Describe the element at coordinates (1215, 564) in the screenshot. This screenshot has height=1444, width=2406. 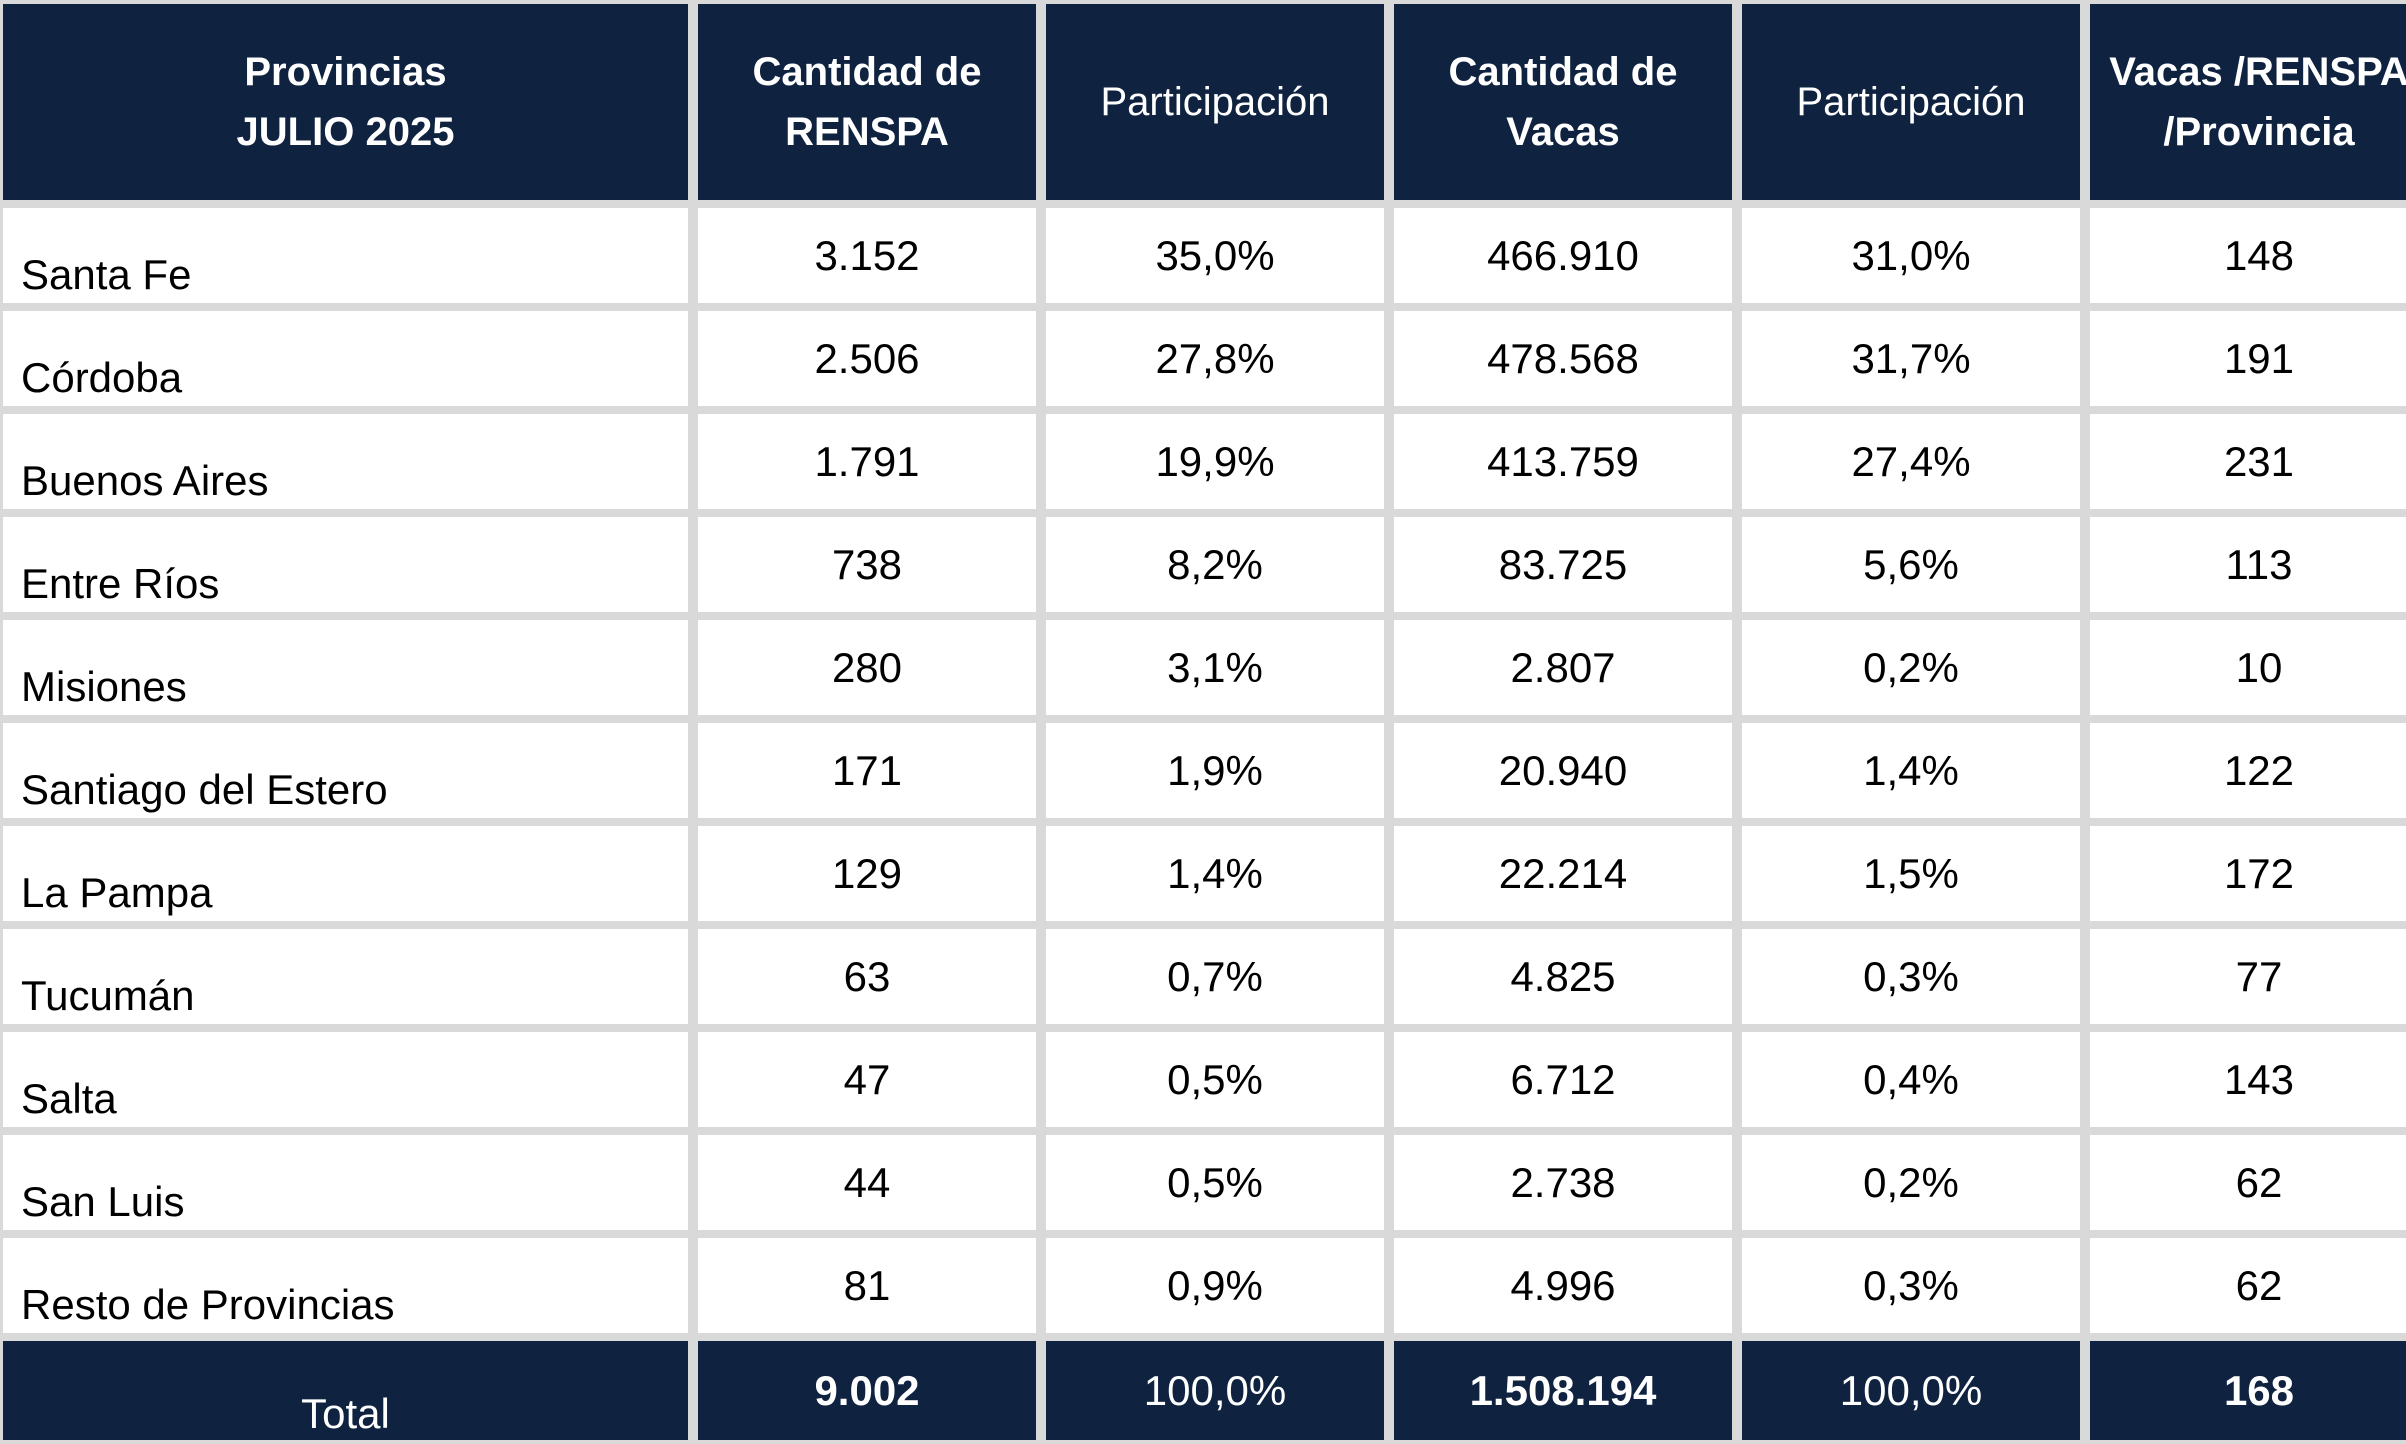
I see `row-cell-part-renspa: 8,2%` at that location.